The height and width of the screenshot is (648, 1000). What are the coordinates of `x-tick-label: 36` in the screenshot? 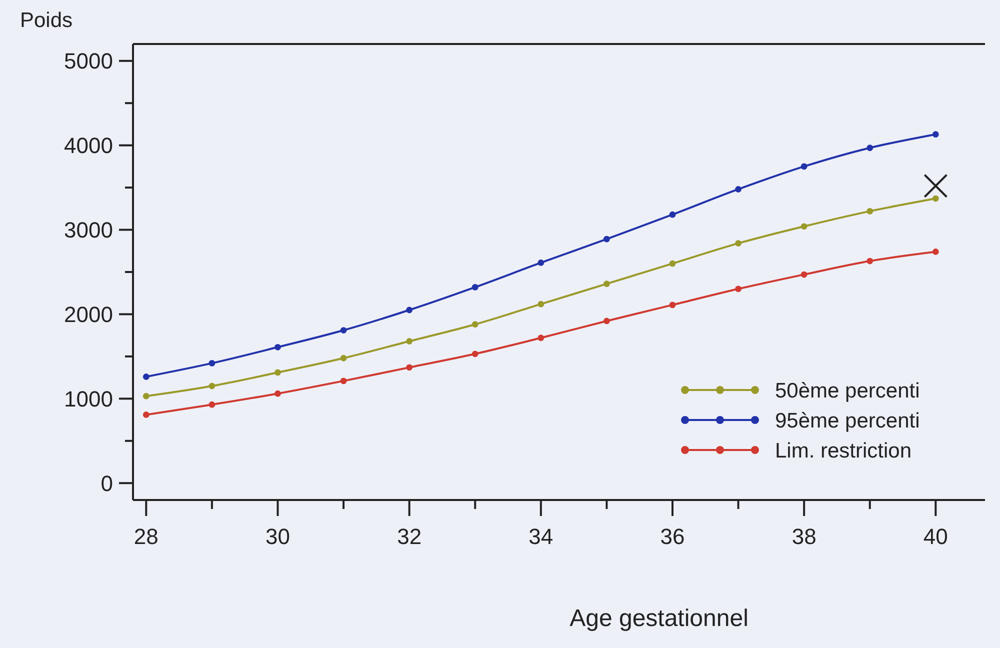 It's located at (672, 536).